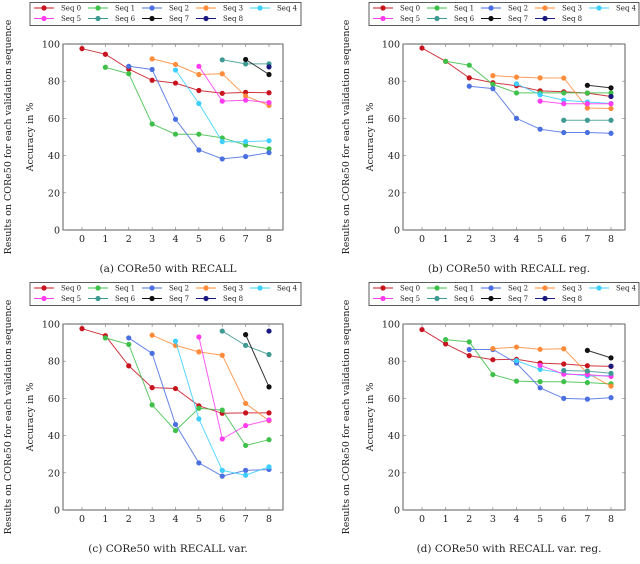 This screenshot has height=564, width=640. What do you see at coordinates (422, 239) in the screenshot?
I see `x-tick-label: 0` at bounding box center [422, 239].